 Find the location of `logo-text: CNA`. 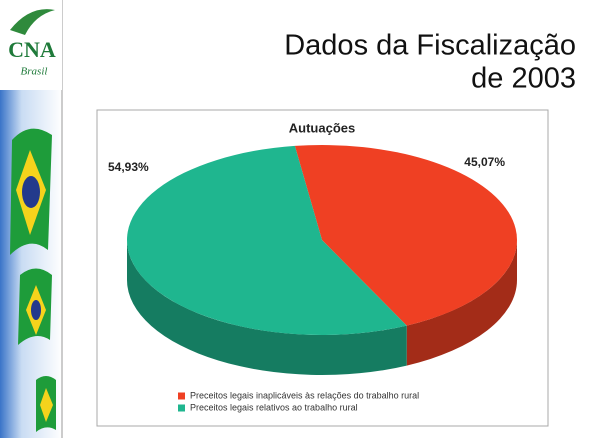

logo-text: CNA is located at coordinates (32, 49).